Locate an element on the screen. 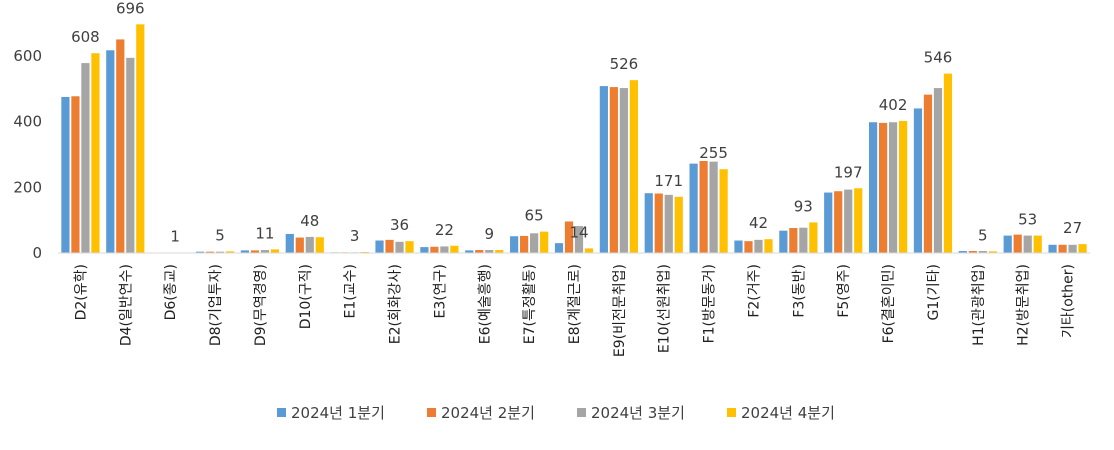 Image resolution: width=1114 pixels, height=450 pixels. category-label: E9(비전문취업) is located at coordinates (620, 310).